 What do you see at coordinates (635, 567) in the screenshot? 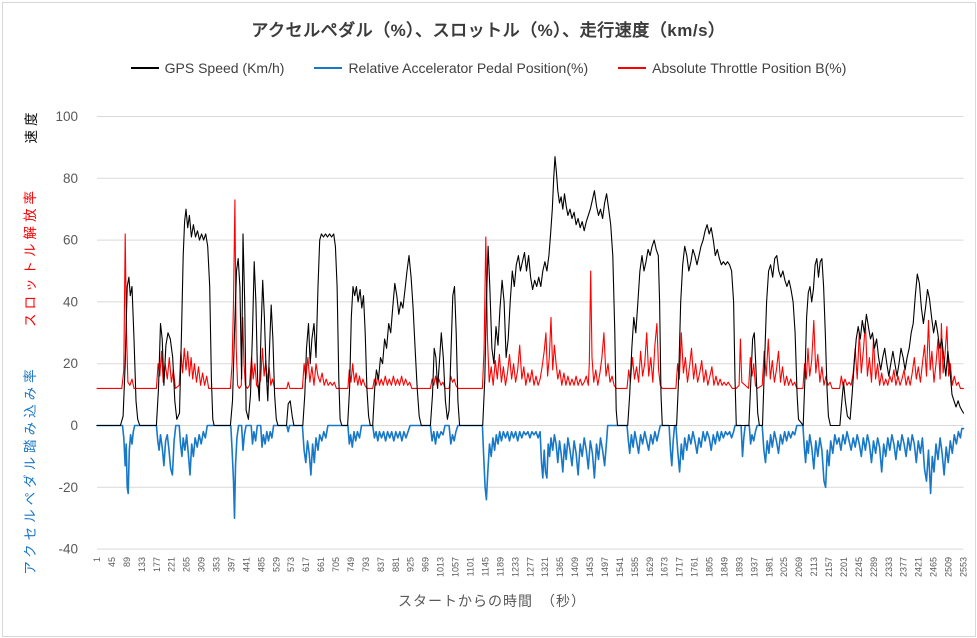
I see `x-tick-label: 1585` at bounding box center [635, 567].